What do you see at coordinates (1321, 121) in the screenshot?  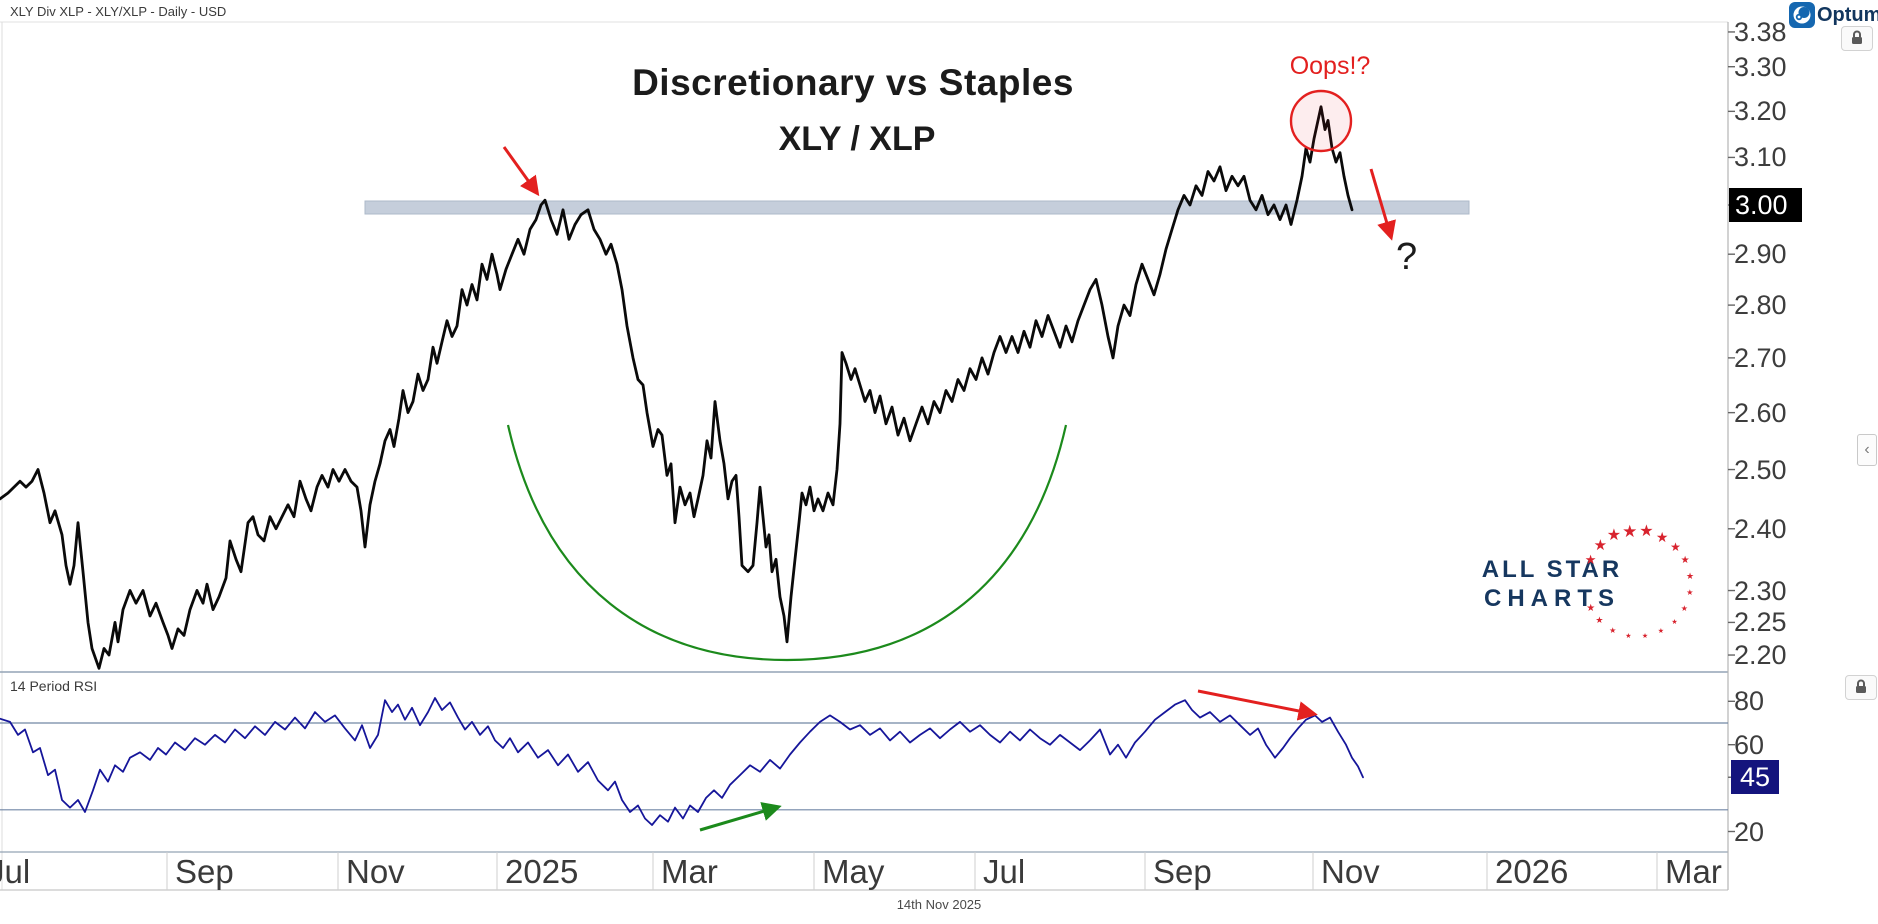 I see `oops-circle-annotation` at bounding box center [1321, 121].